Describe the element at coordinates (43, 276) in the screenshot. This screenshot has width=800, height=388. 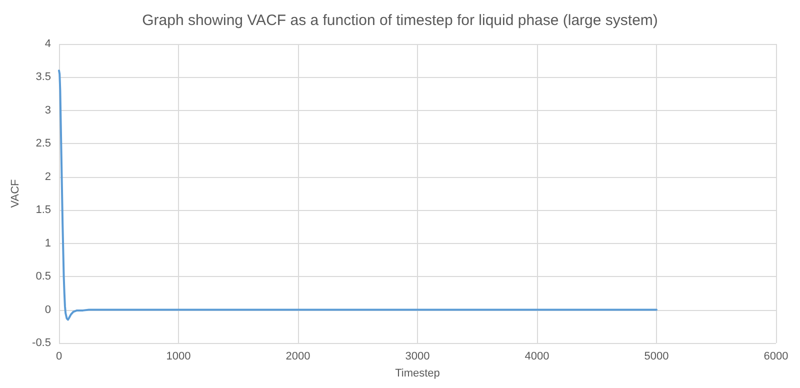
I see `y-tick-label: 0.5` at that location.